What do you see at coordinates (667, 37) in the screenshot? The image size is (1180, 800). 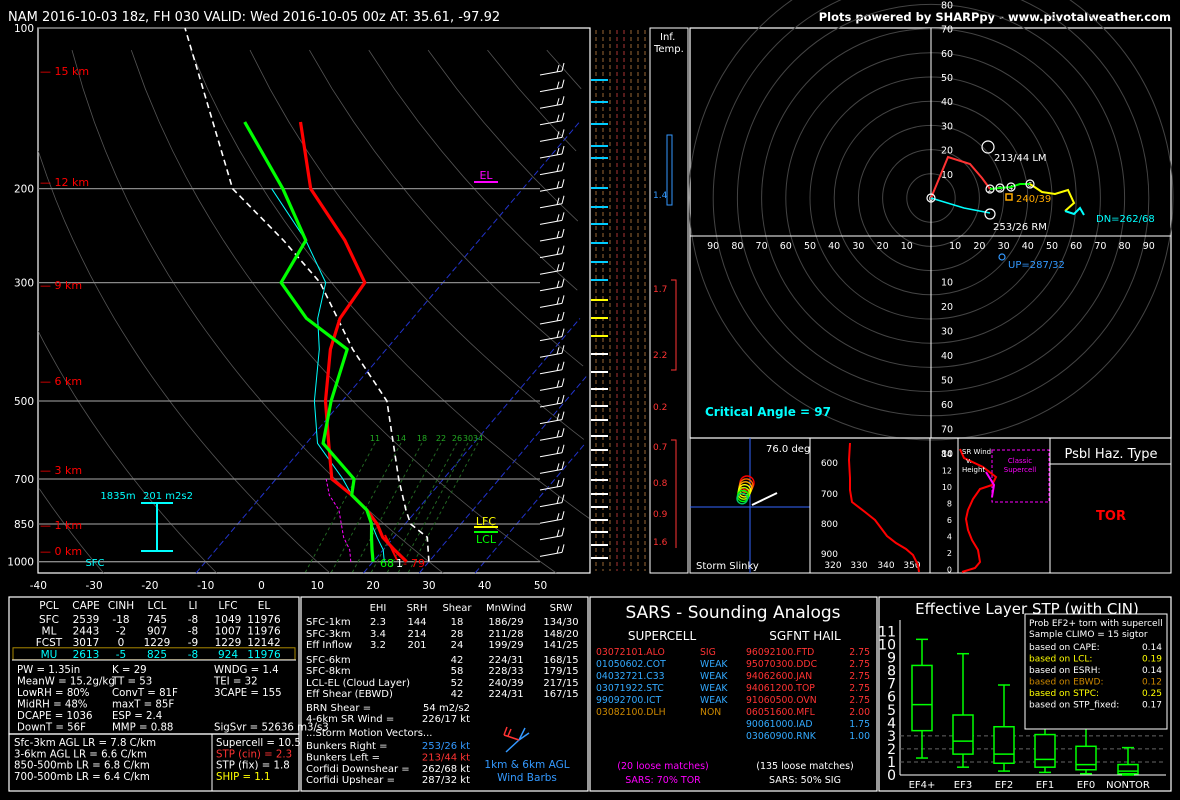 I see `inf-label: Inf.` at bounding box center [667, 37].